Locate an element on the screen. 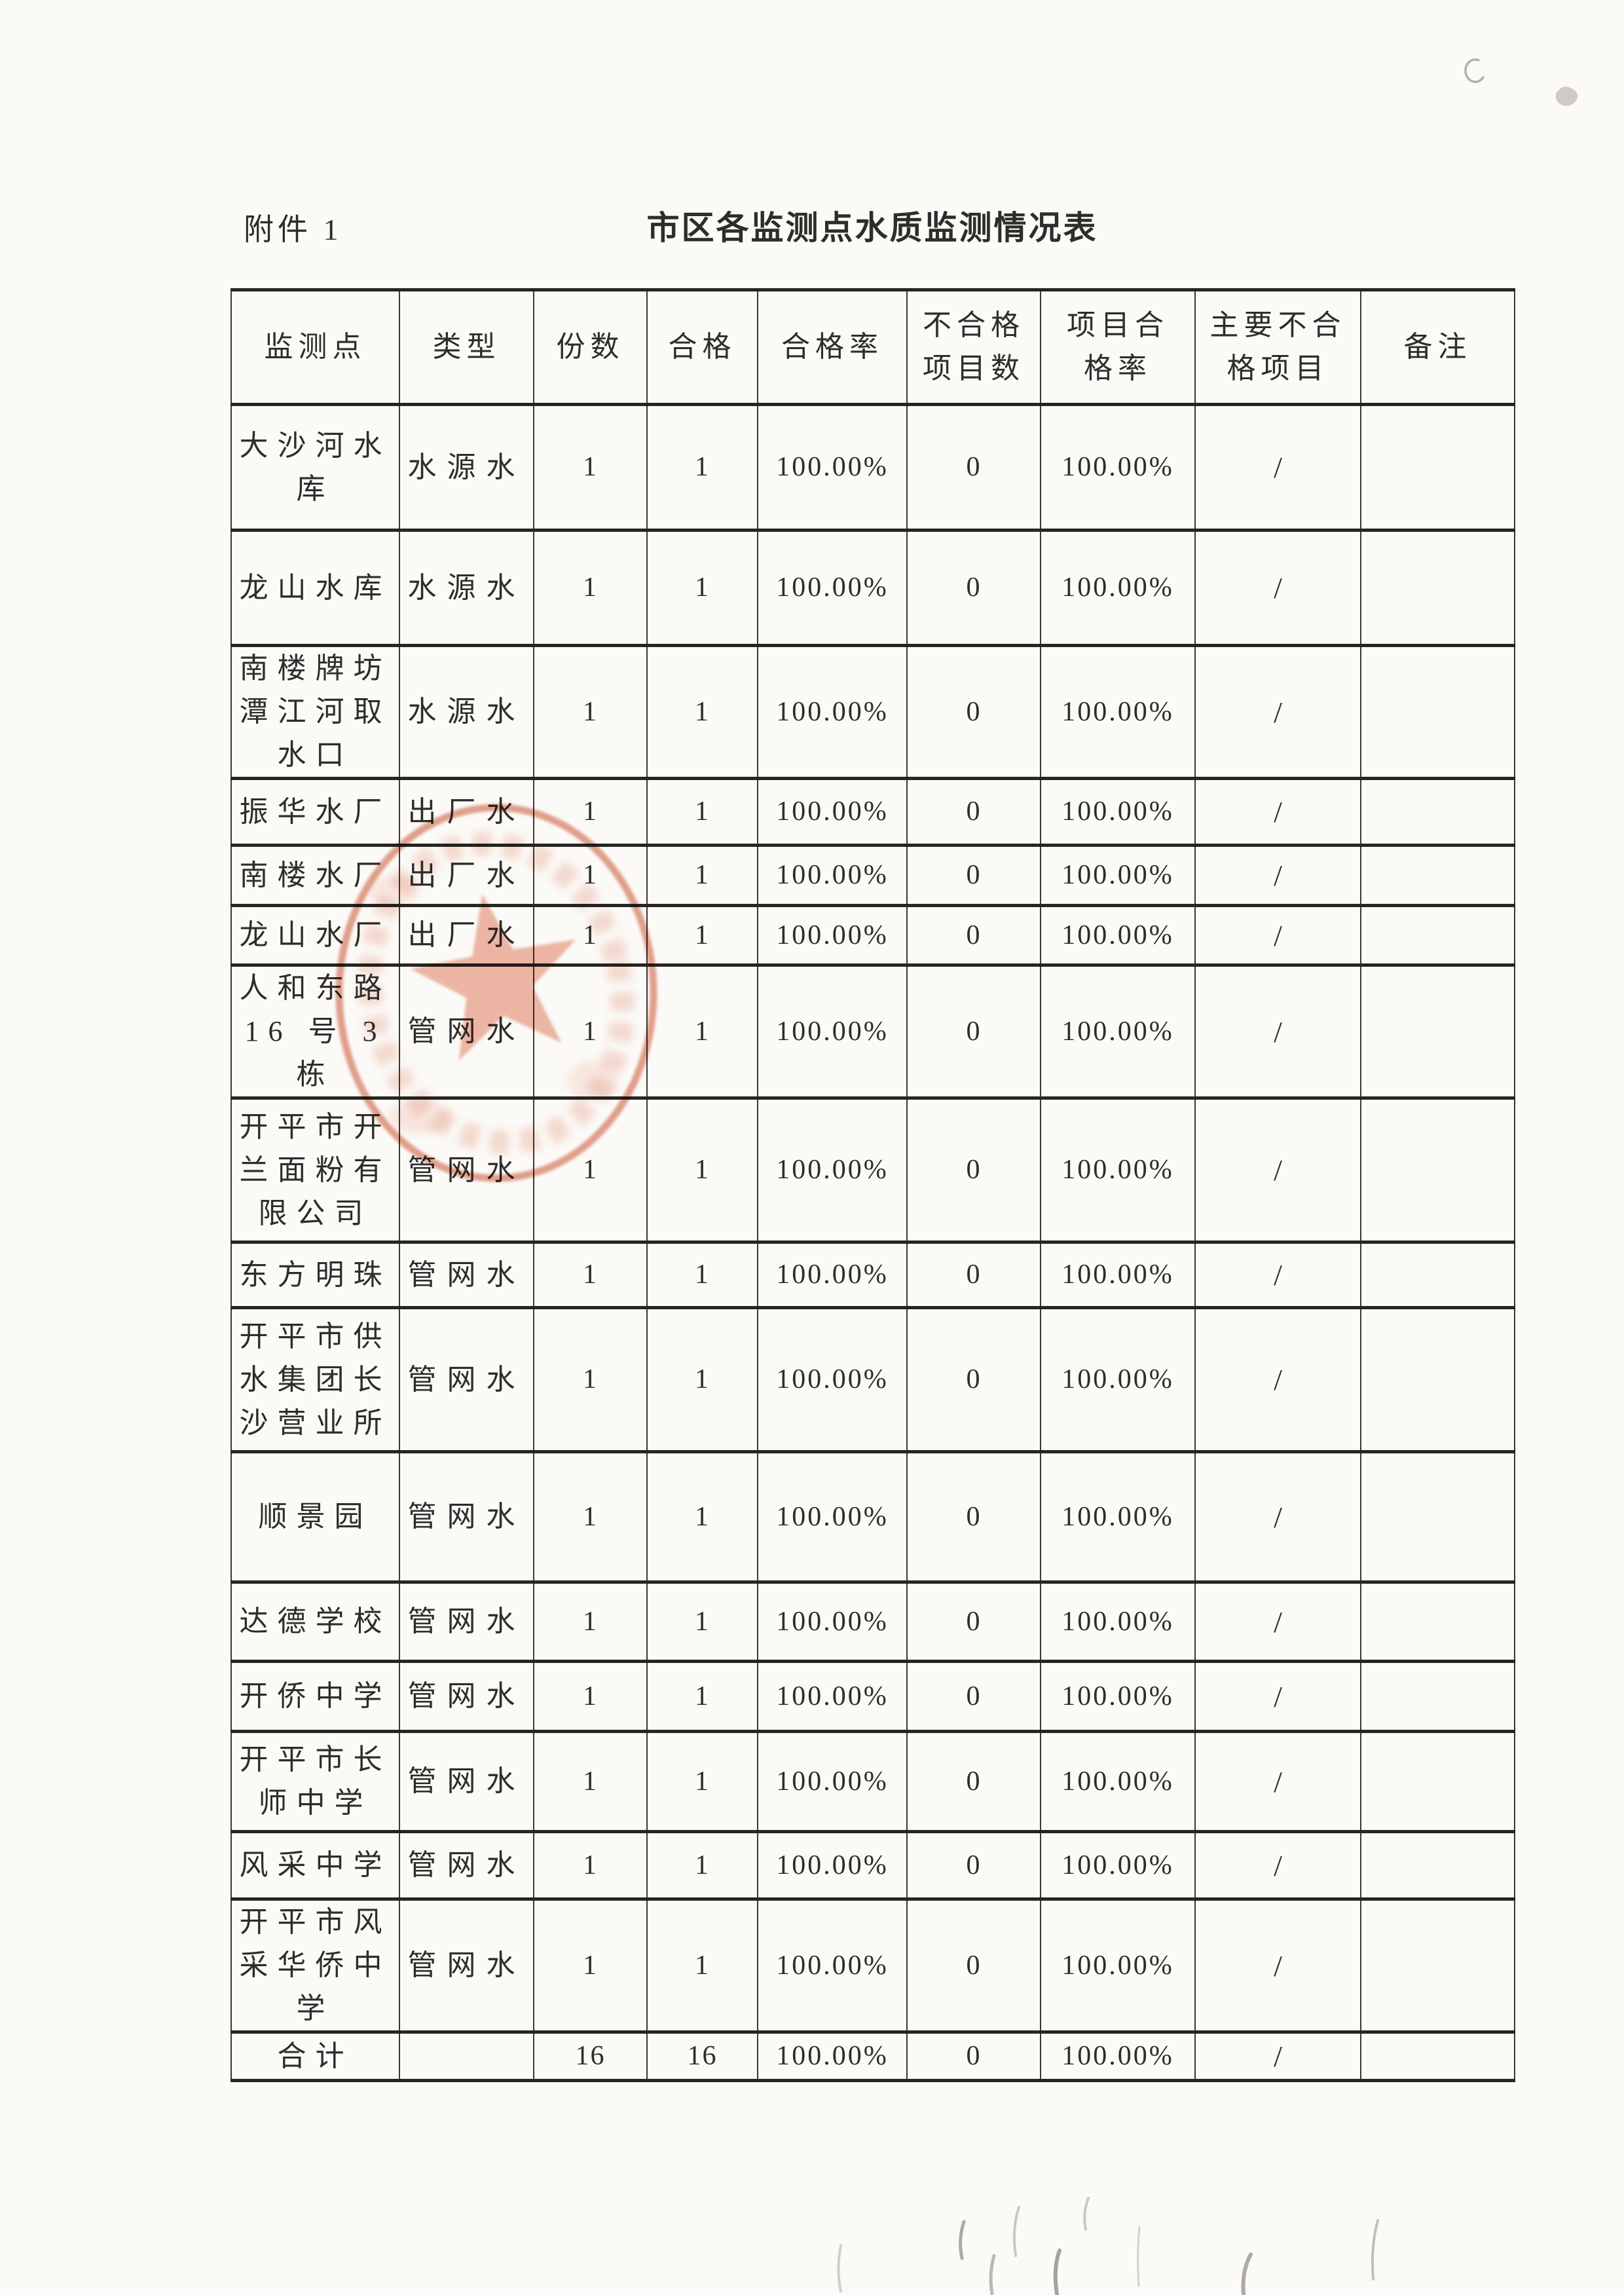  table-row: 顺景园 管网水 1 1 100.00% 0 100.00% / is located at coordinates (873, 1517).